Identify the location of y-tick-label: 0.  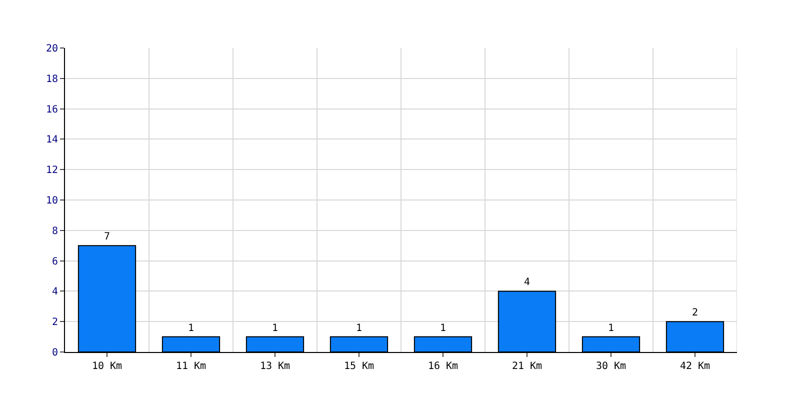
(55, 353).